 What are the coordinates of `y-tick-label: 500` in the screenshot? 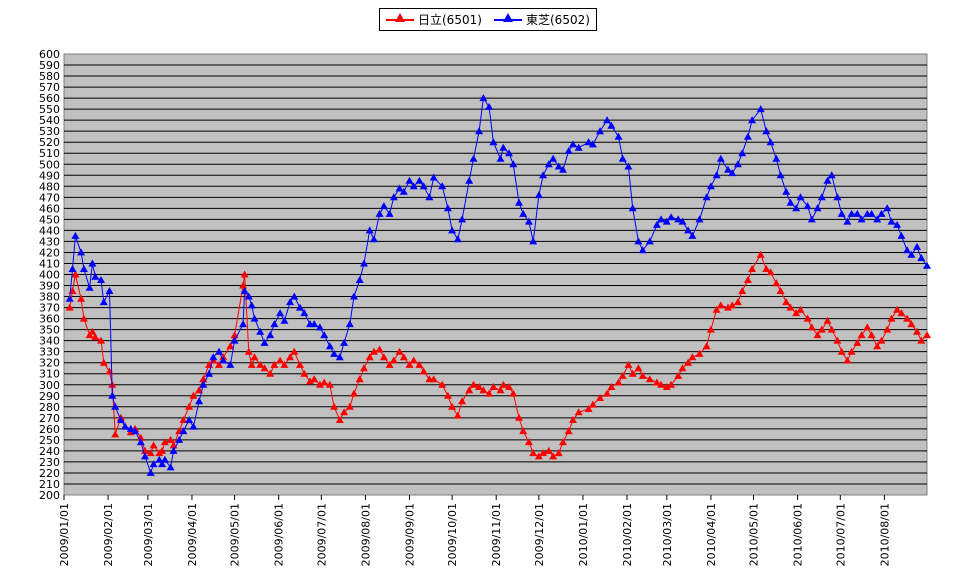 It's located at (49, 164).